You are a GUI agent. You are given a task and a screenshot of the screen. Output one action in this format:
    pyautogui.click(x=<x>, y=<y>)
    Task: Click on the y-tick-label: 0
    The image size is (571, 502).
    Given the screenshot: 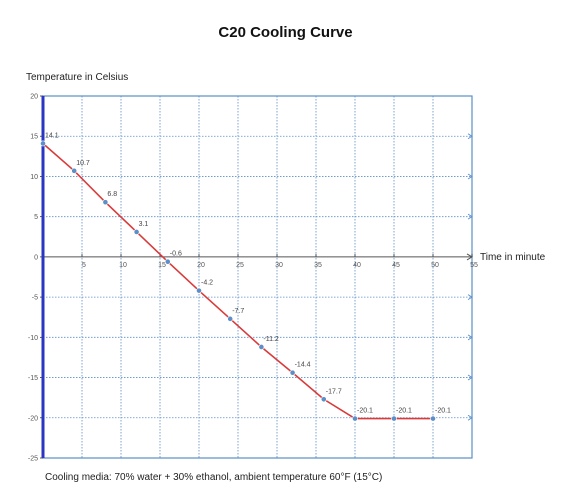 What is the action you would take?
    pyautogui.click(x=36, y=257)
    